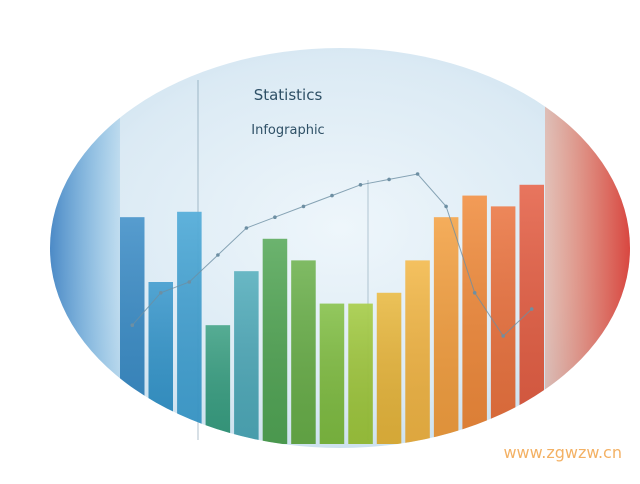 The image size is (640, 484). Describe the element at coordinates (288, 95) in the screenshot. I see `chart-title: Statistics` at that location.